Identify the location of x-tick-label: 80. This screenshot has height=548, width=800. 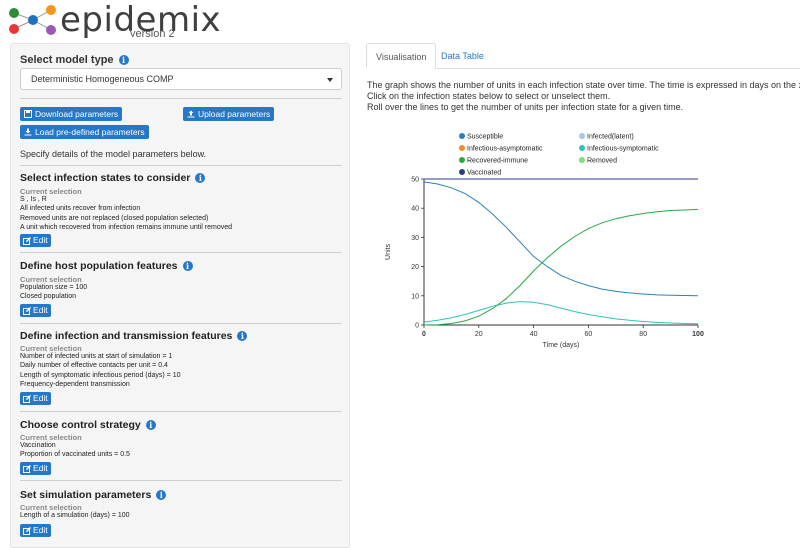
(643, 334).